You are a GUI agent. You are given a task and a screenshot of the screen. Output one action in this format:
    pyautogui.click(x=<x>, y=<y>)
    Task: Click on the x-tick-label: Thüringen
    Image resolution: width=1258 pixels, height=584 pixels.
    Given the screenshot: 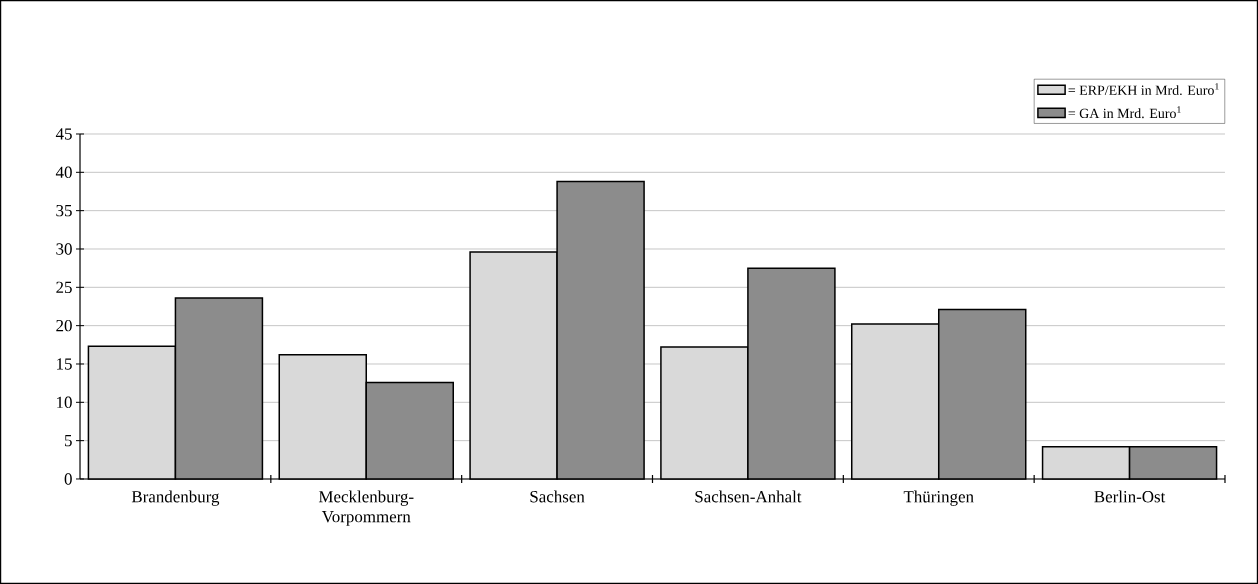 What is the action you would take?
    pyautogui.click(x=938, y=498)
    